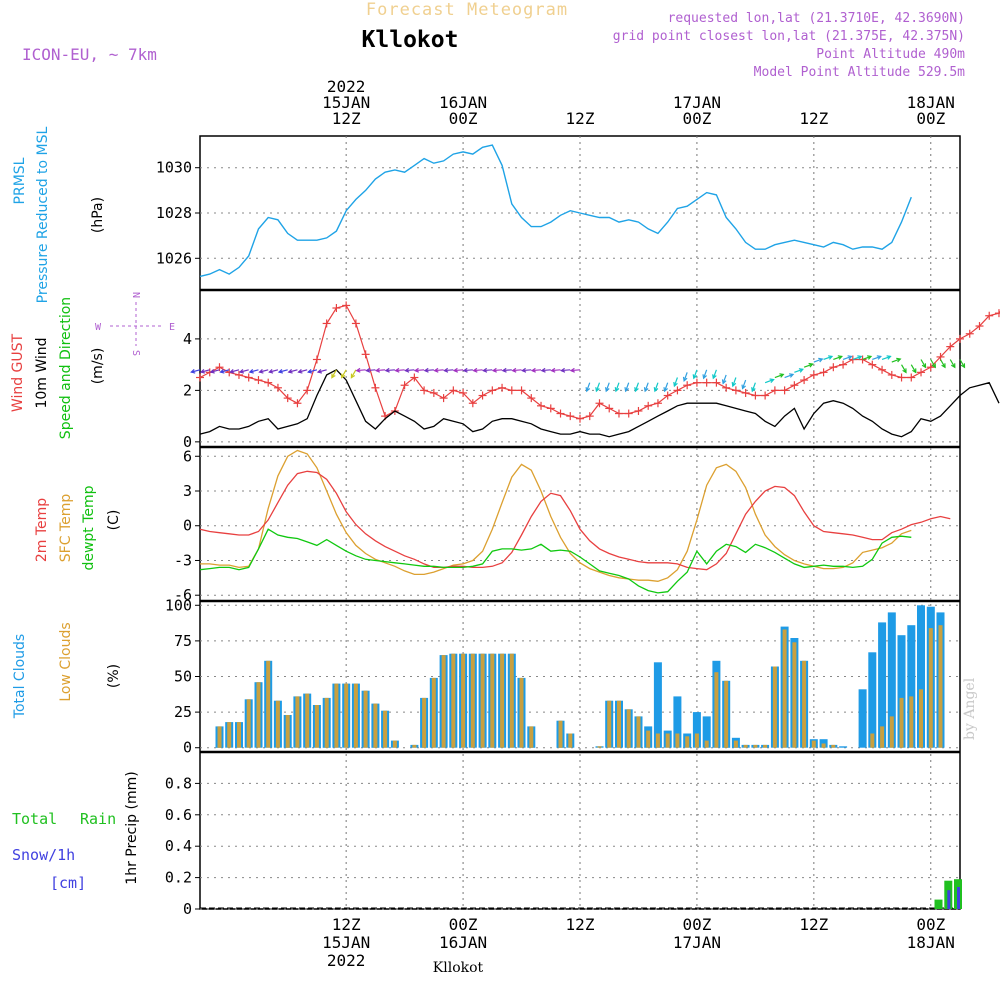 The width and height of the screenshot is (1000, 1000). What do you see at coordinates (930, 924) in the screenshot?
I see `bottom-tick-label: 00Z` at bounding box center [930, 924].